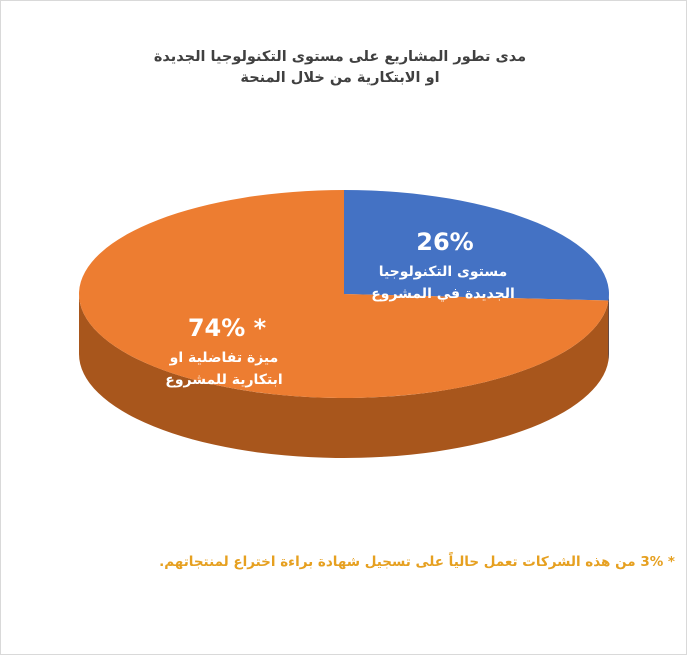  What do you see at coordinates (223, 380) in the screenshot?
I see `slice-label-text-innovation-line-2: ابتكارية للمشروع` at bounding box center [223, 380].